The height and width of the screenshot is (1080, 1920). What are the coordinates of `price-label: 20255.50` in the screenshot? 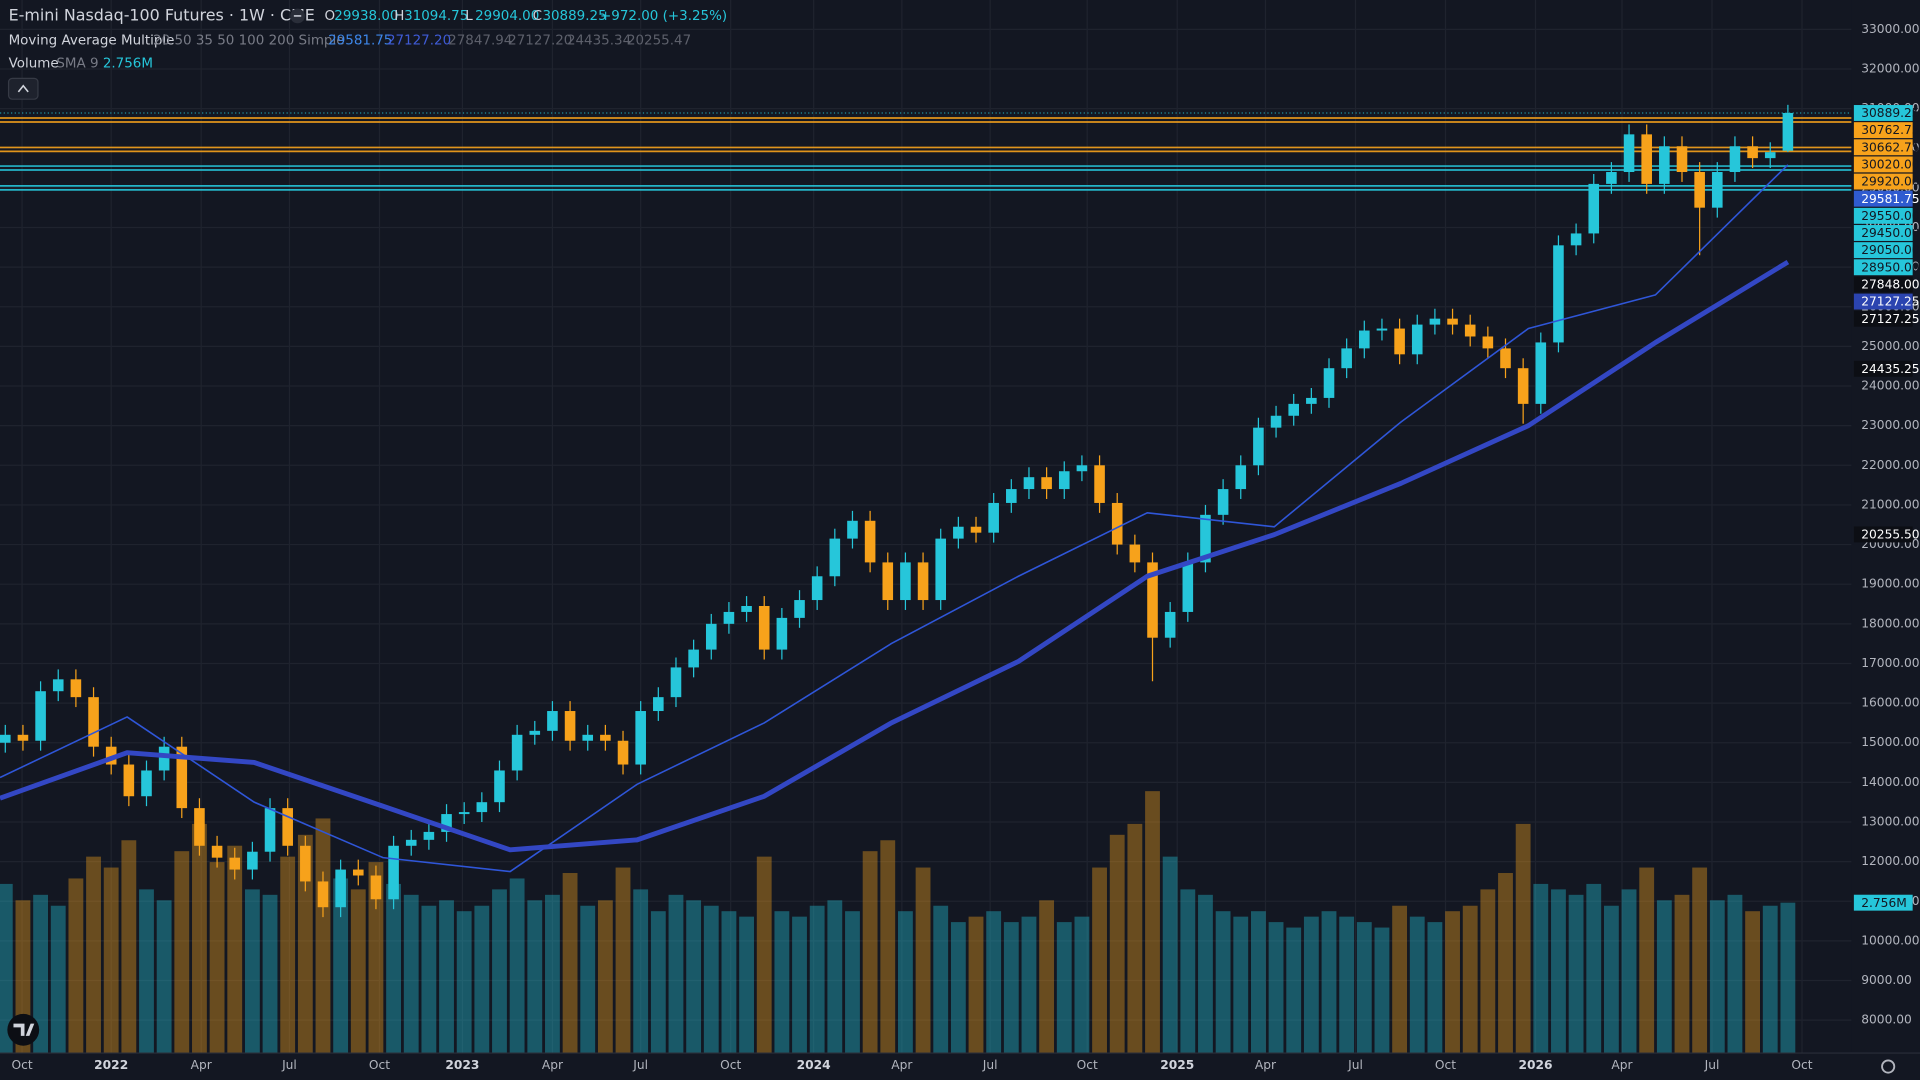 It's located at (1890, 535).